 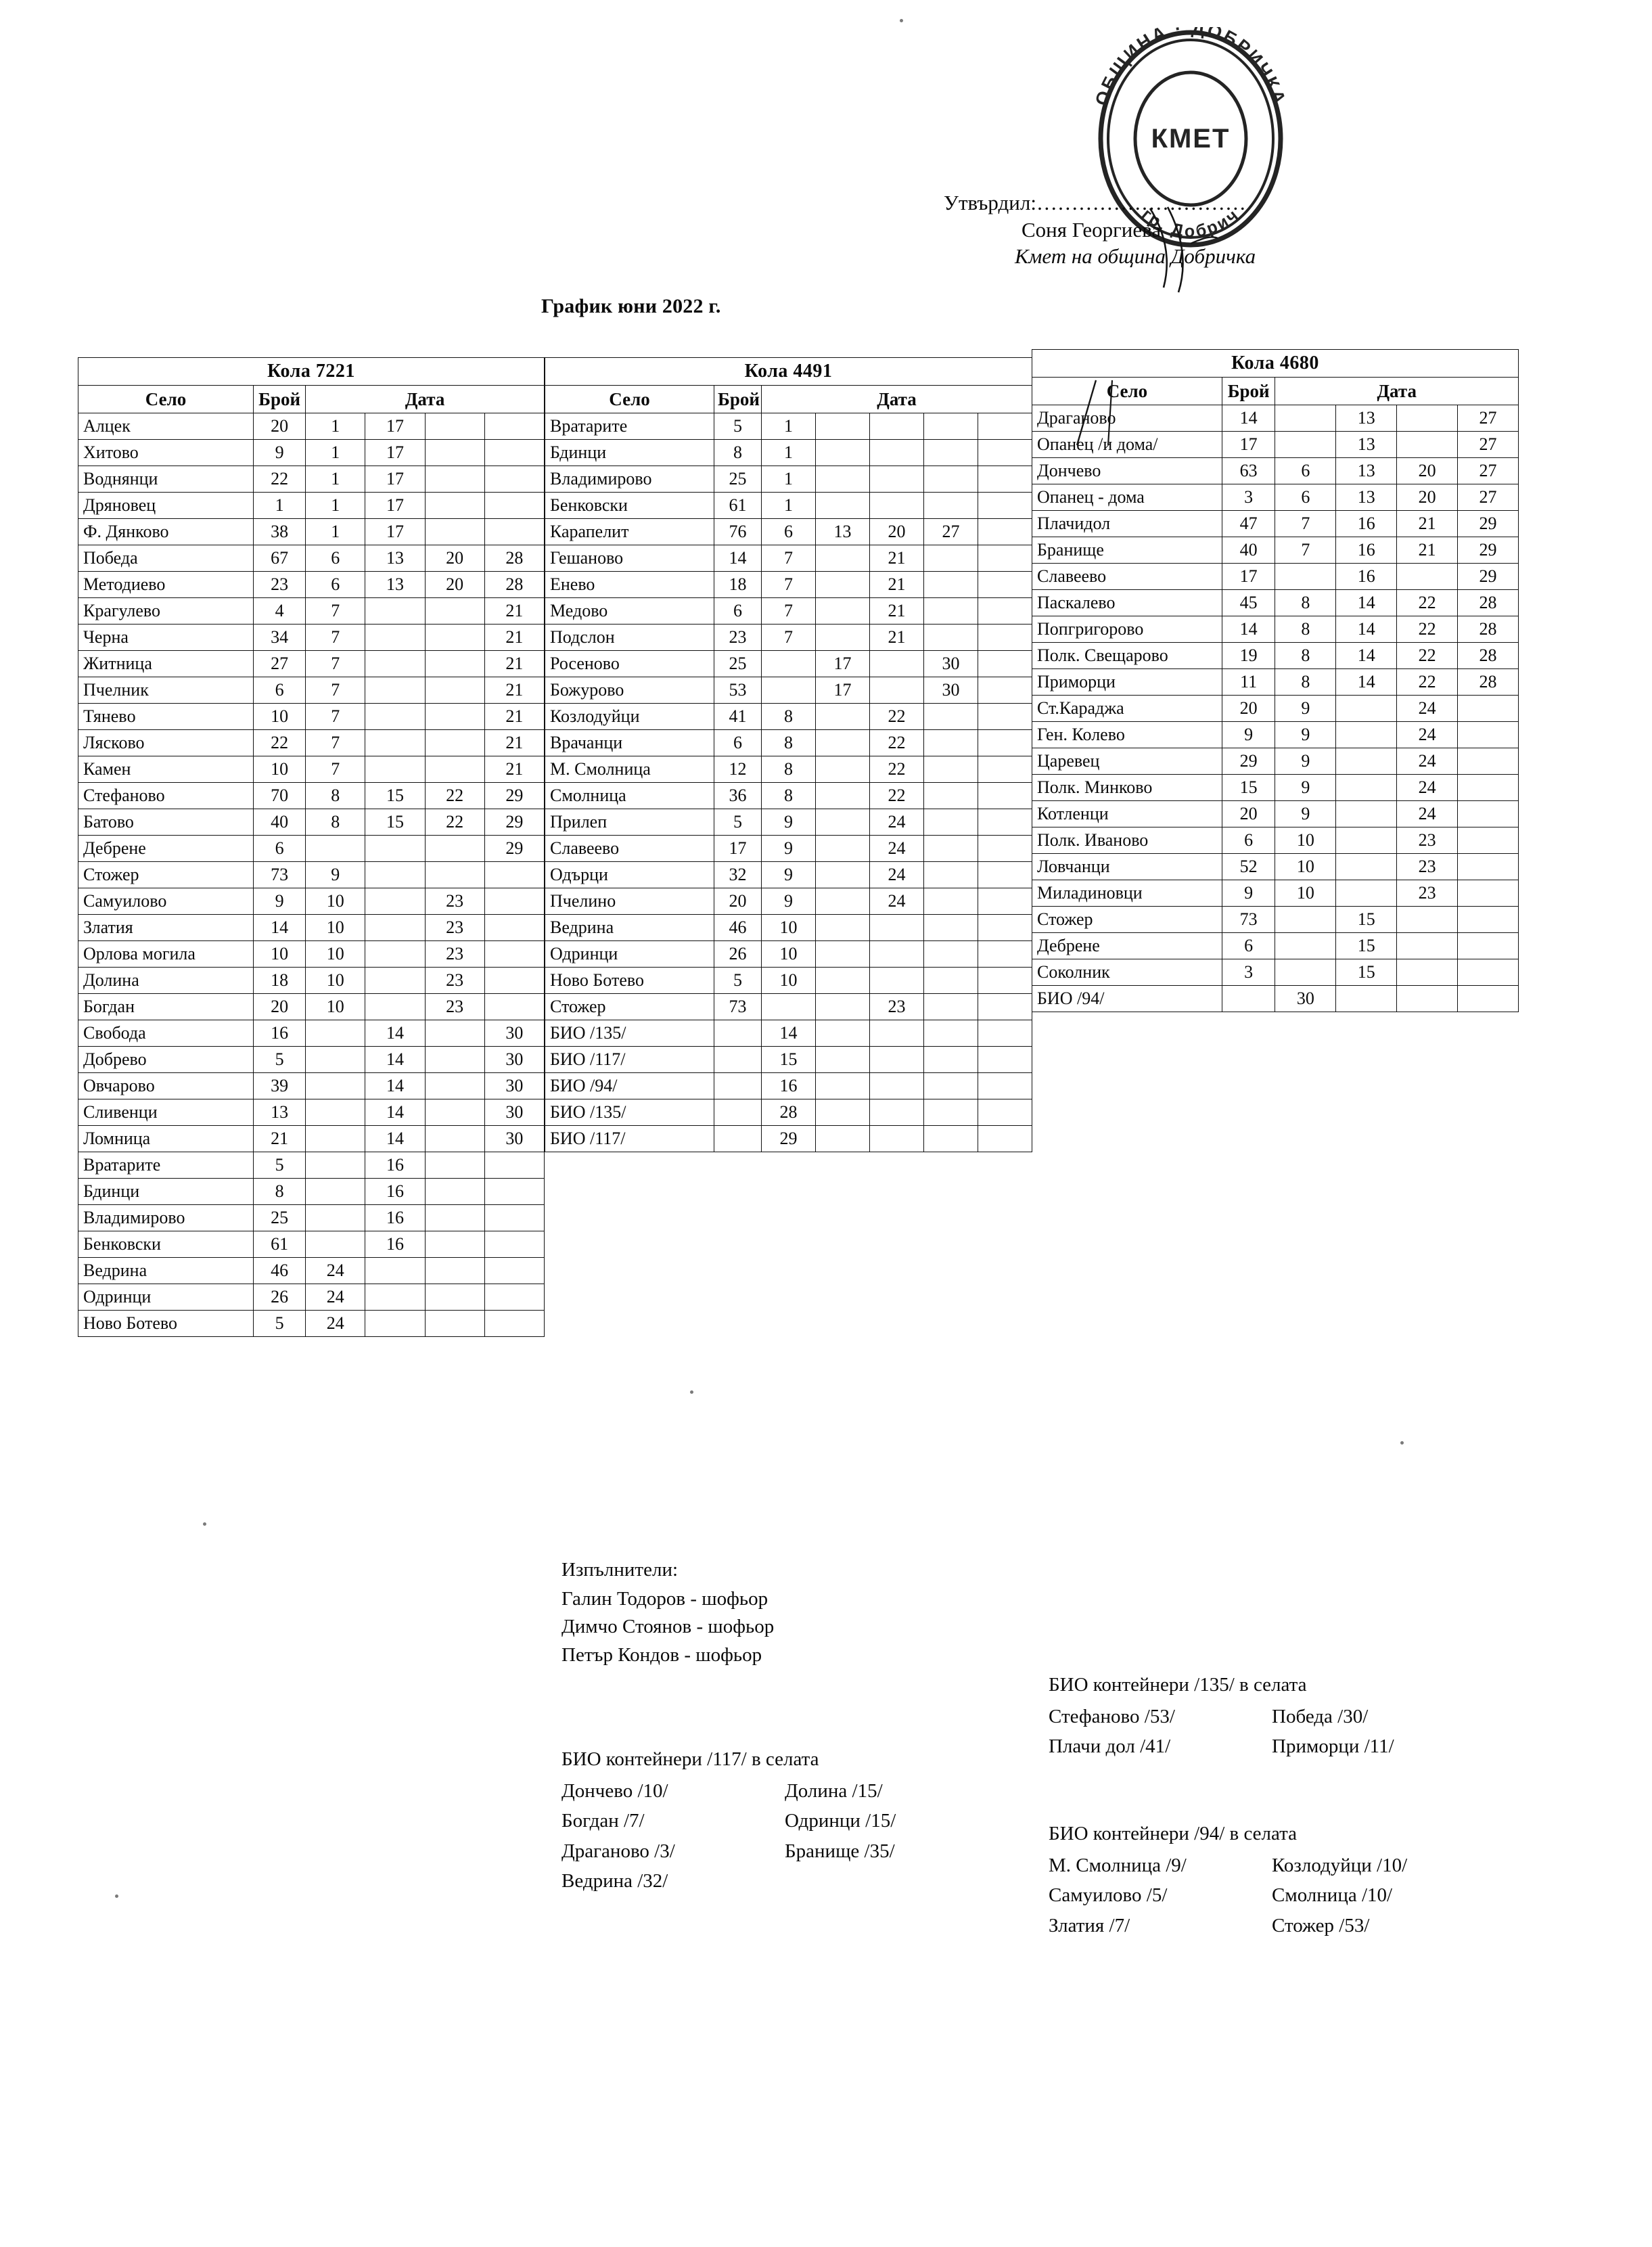 I want to click on cell-count: 67, so click(x=279, y=558).